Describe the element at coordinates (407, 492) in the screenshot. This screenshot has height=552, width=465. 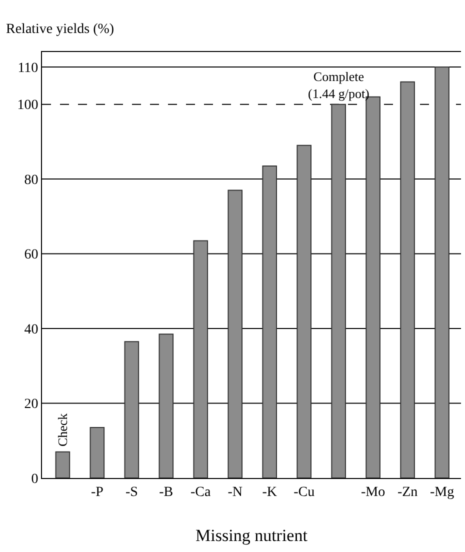
I see `x-tick-label: -Zn` at that location.